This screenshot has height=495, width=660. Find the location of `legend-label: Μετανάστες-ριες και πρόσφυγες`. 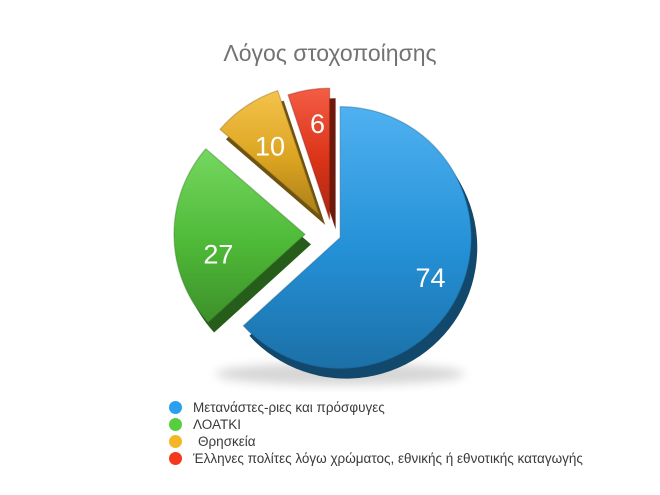

legend-label: Μετανάστες-ριες και πρόσφυγες is located at coordinates (289, 407).